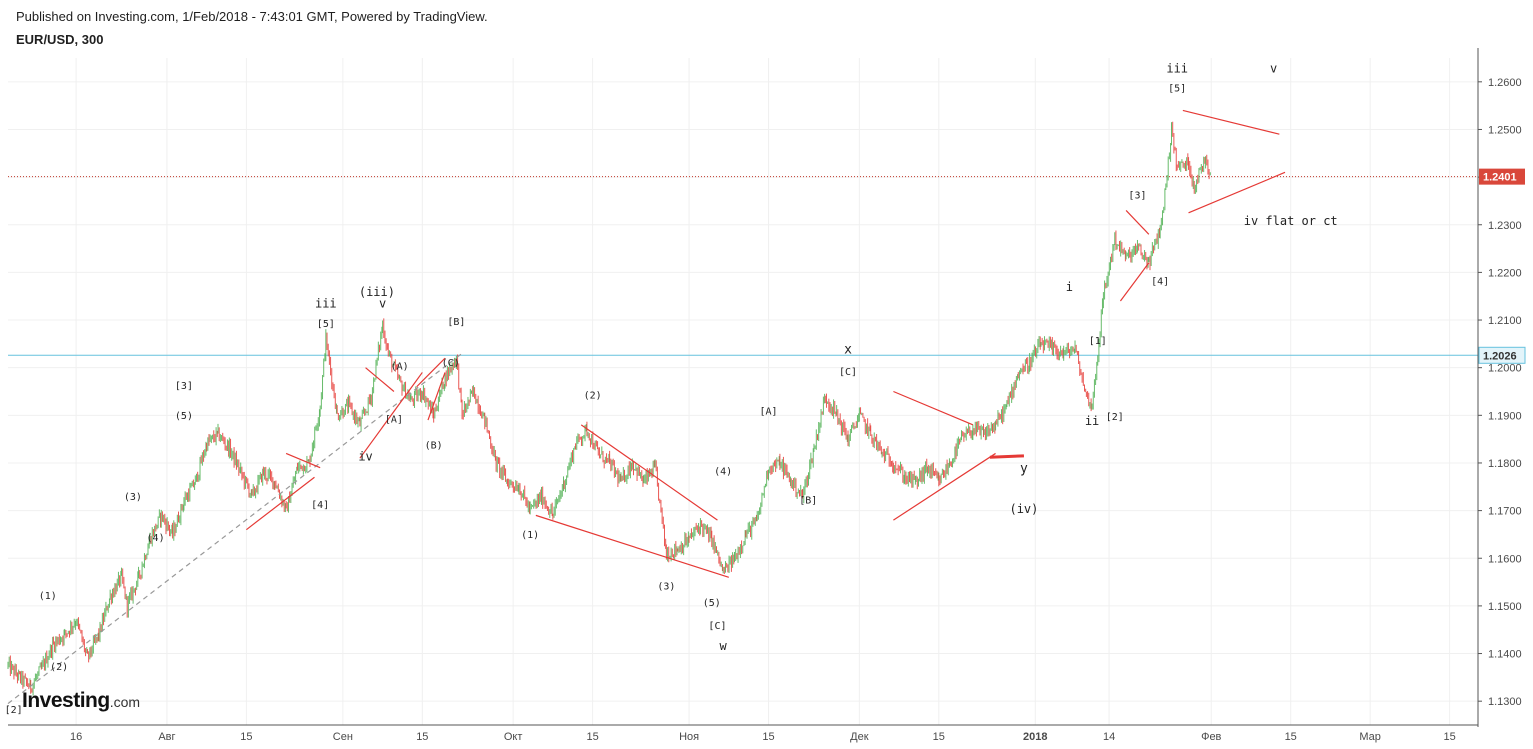 This screenshot has height=749, width=1533. What do you see at coordinates (377, 292) in the screenshot?
I see `wave-label: (iii)` at bounding box center [377, 292].